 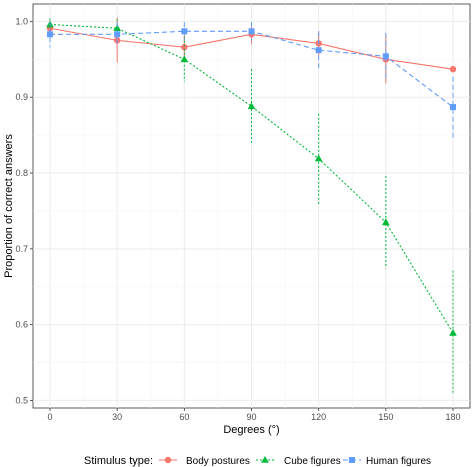 What do you see at coordinates (312, 461) in the screenshot?
I see `legend-label: Cube figures` at bounding box center [312, 461].